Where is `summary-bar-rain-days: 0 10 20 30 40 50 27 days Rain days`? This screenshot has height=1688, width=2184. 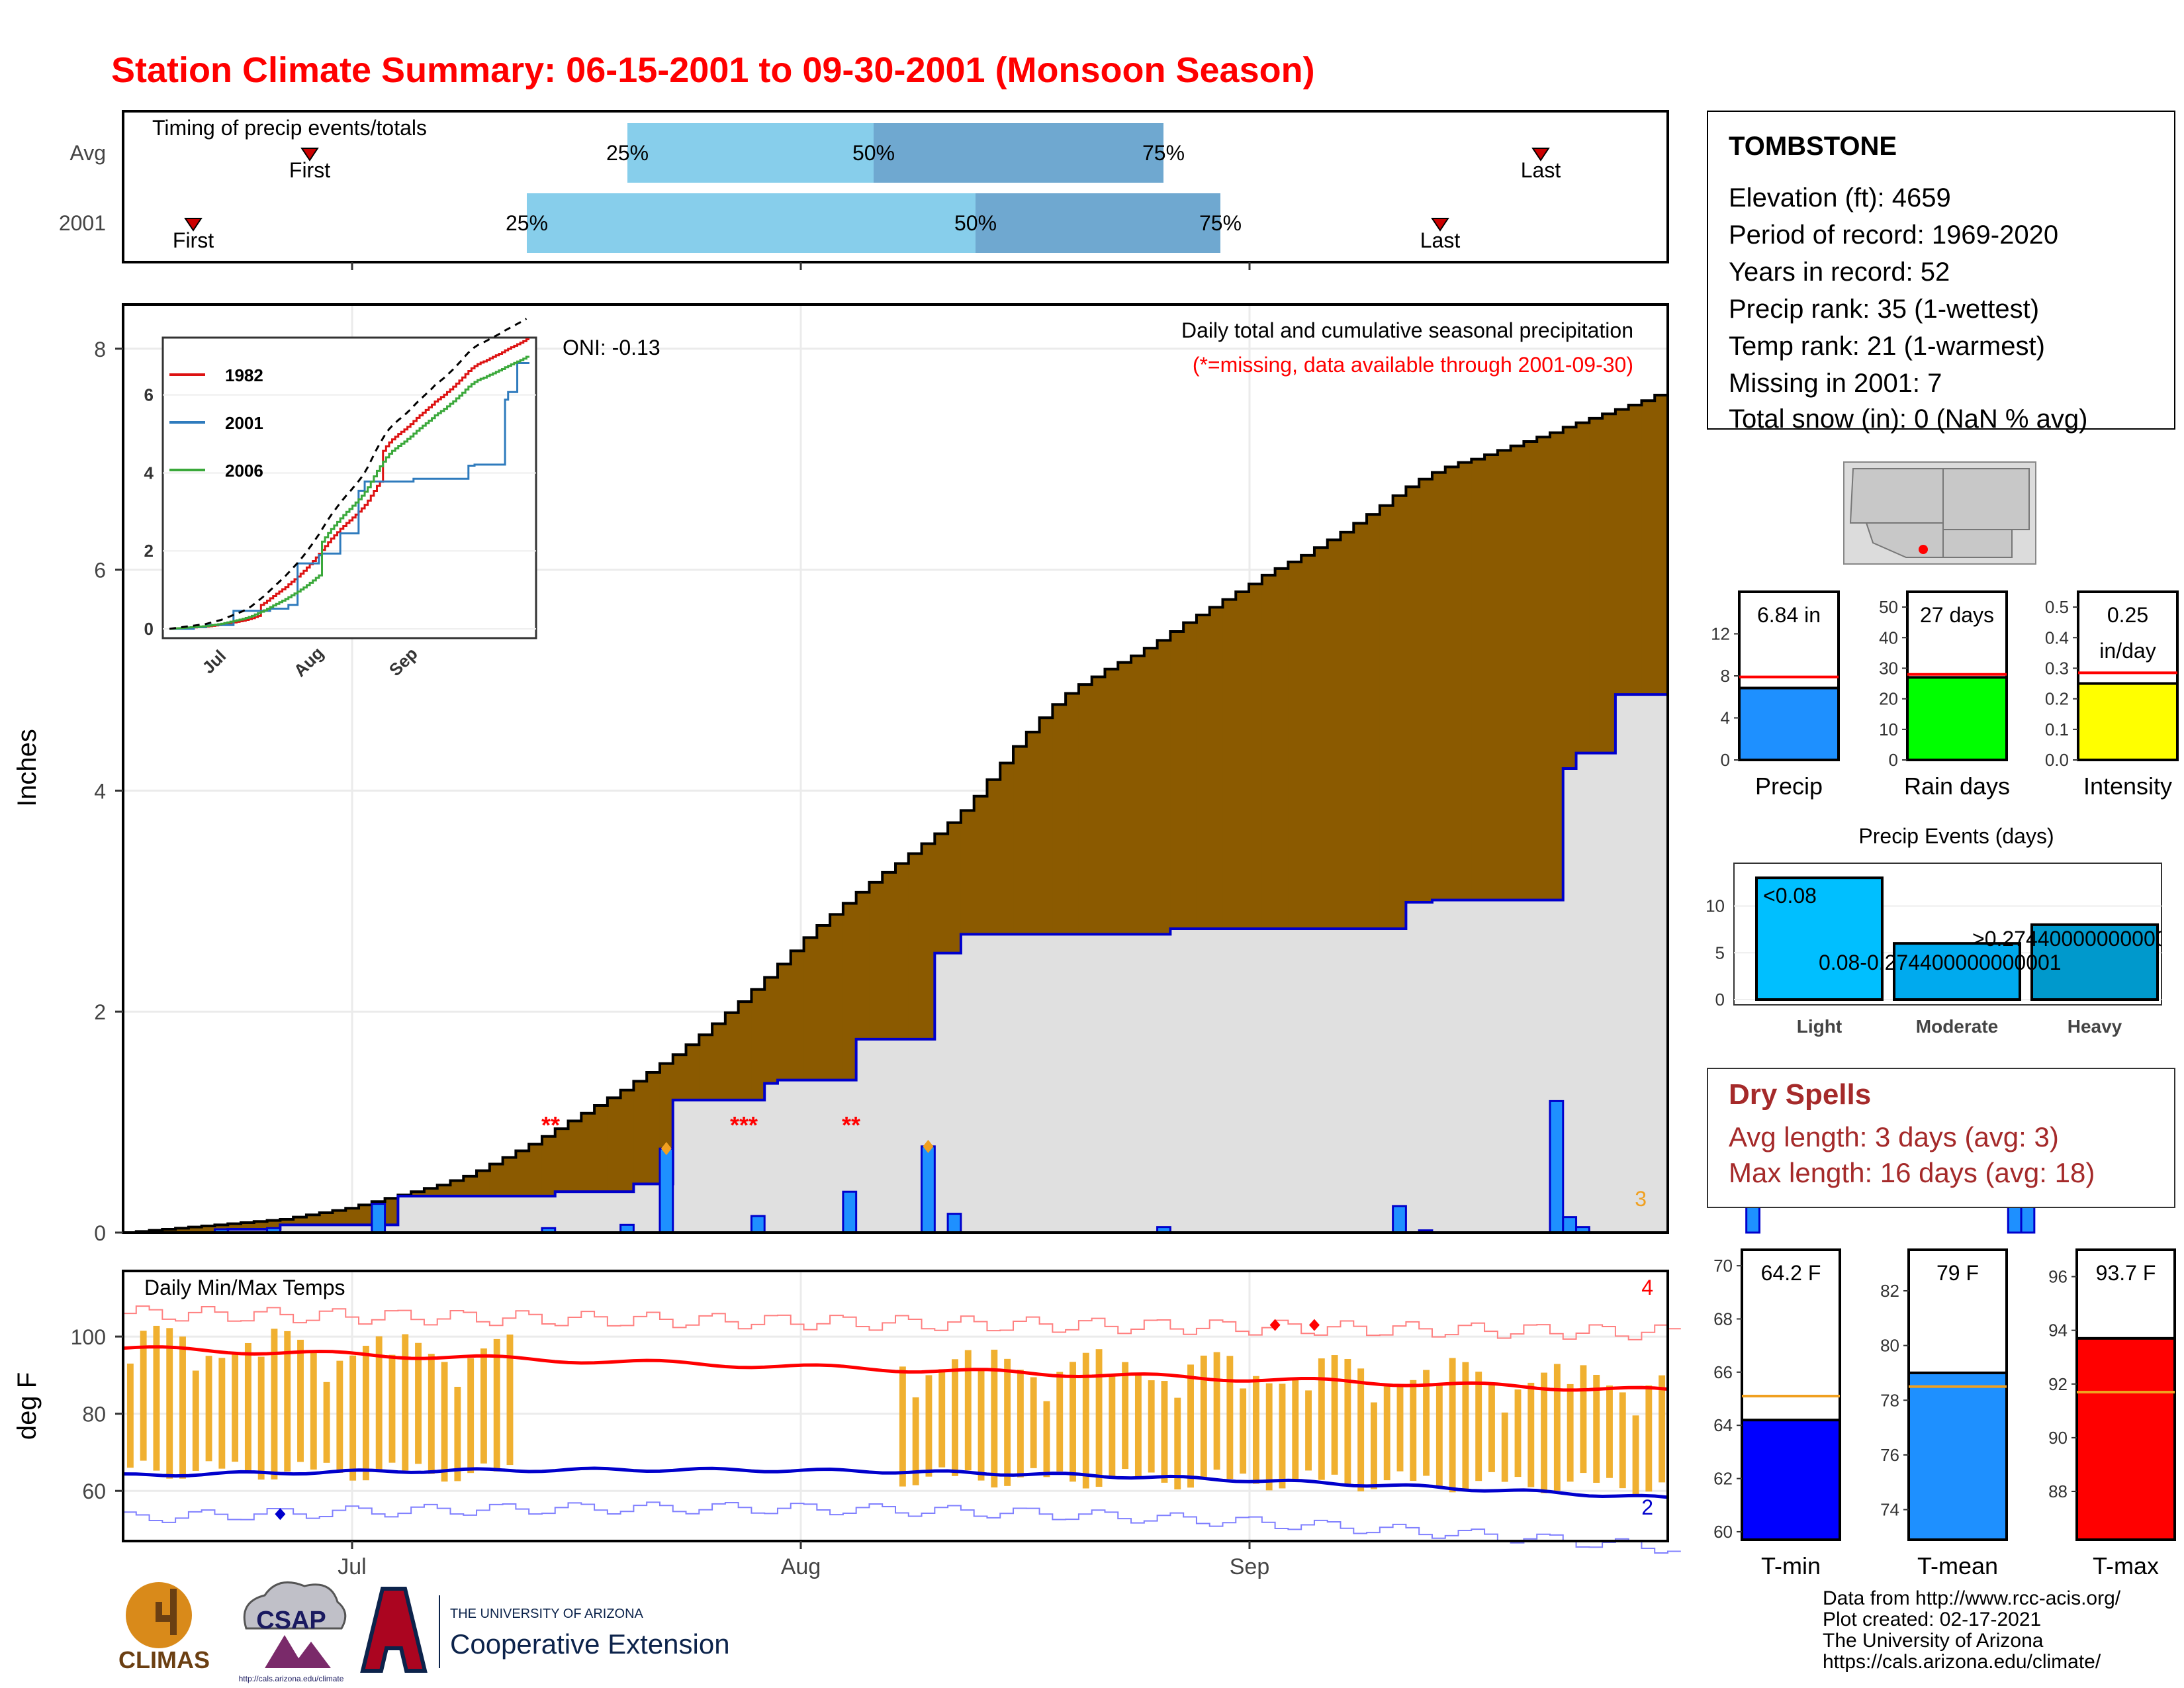 summary-bar-rain-days: 0 10 20 30 40 50 27 days Rain days is located at coordinates (1945, 695).